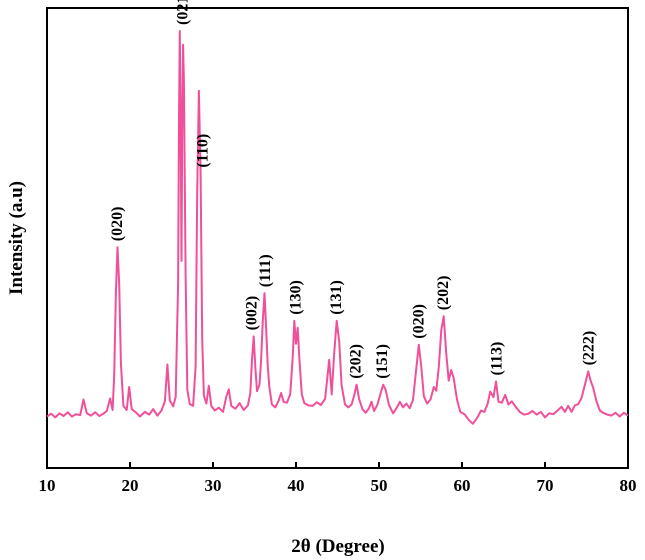 The width and height of the screenshot is (645, 560). Describe the element at coordinates (16, 238) in the screenshot. I see `y-axis-title: Intensity (a.u)` at that location.